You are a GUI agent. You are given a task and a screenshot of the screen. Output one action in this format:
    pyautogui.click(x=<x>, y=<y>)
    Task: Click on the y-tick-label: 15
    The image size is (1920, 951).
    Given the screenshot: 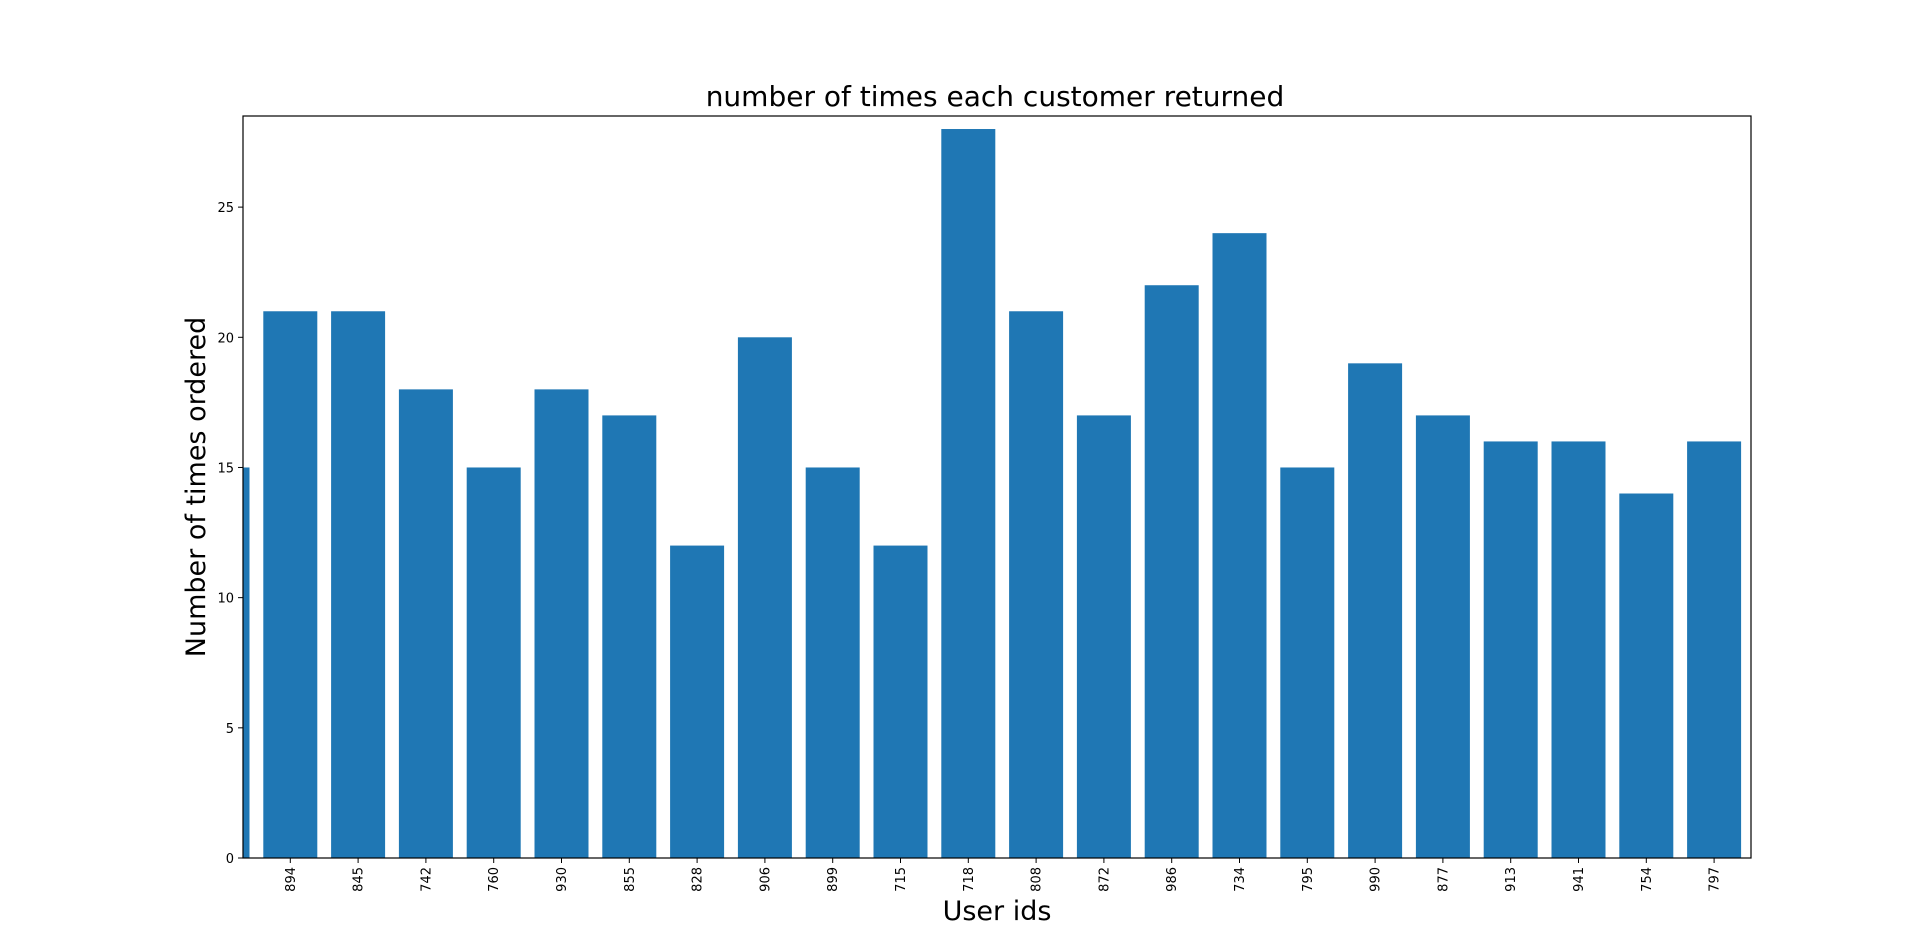 What is the action you would take?
    pyautogui.click(x=225, y=468)
    